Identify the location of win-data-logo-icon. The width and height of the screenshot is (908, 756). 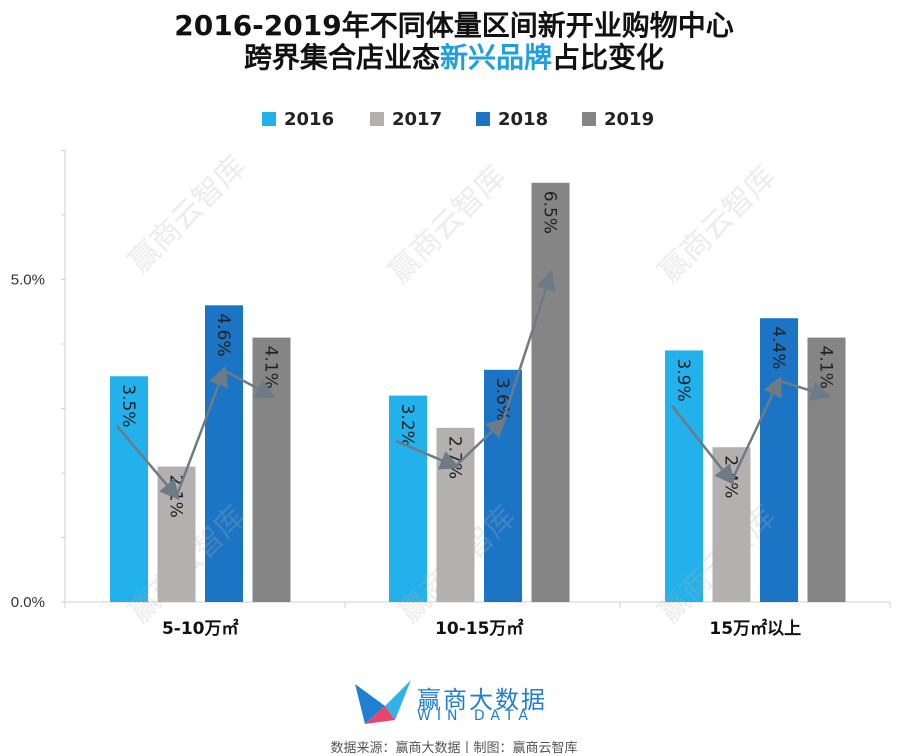
(383, 702).